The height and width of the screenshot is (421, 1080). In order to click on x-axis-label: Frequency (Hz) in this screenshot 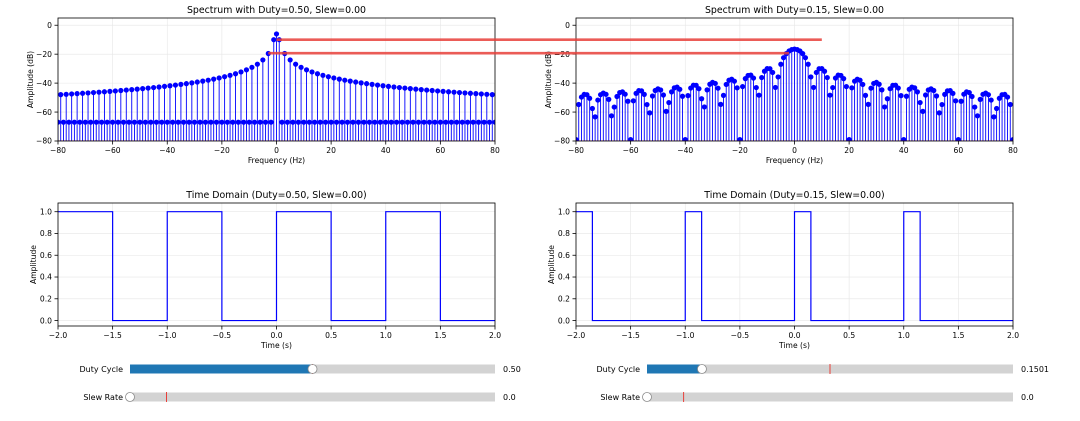, I will do `click(276, 160)`.